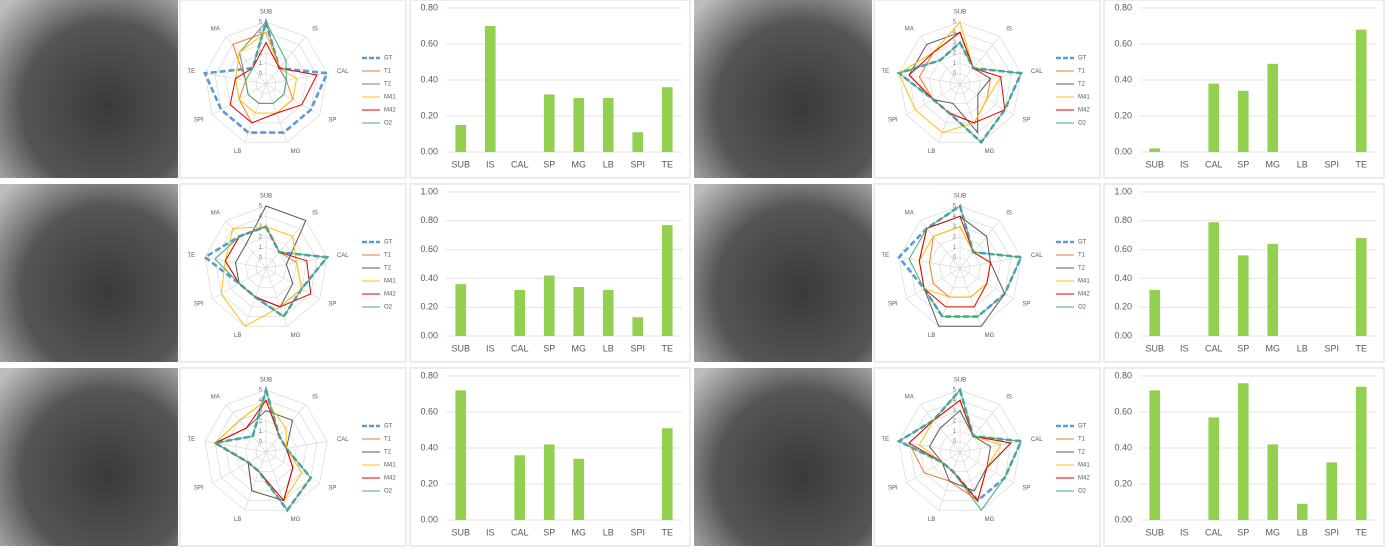 This screenshot has height=552, width=1392. I want to click on y-tick-label: 0.00, so click(1123, 335).